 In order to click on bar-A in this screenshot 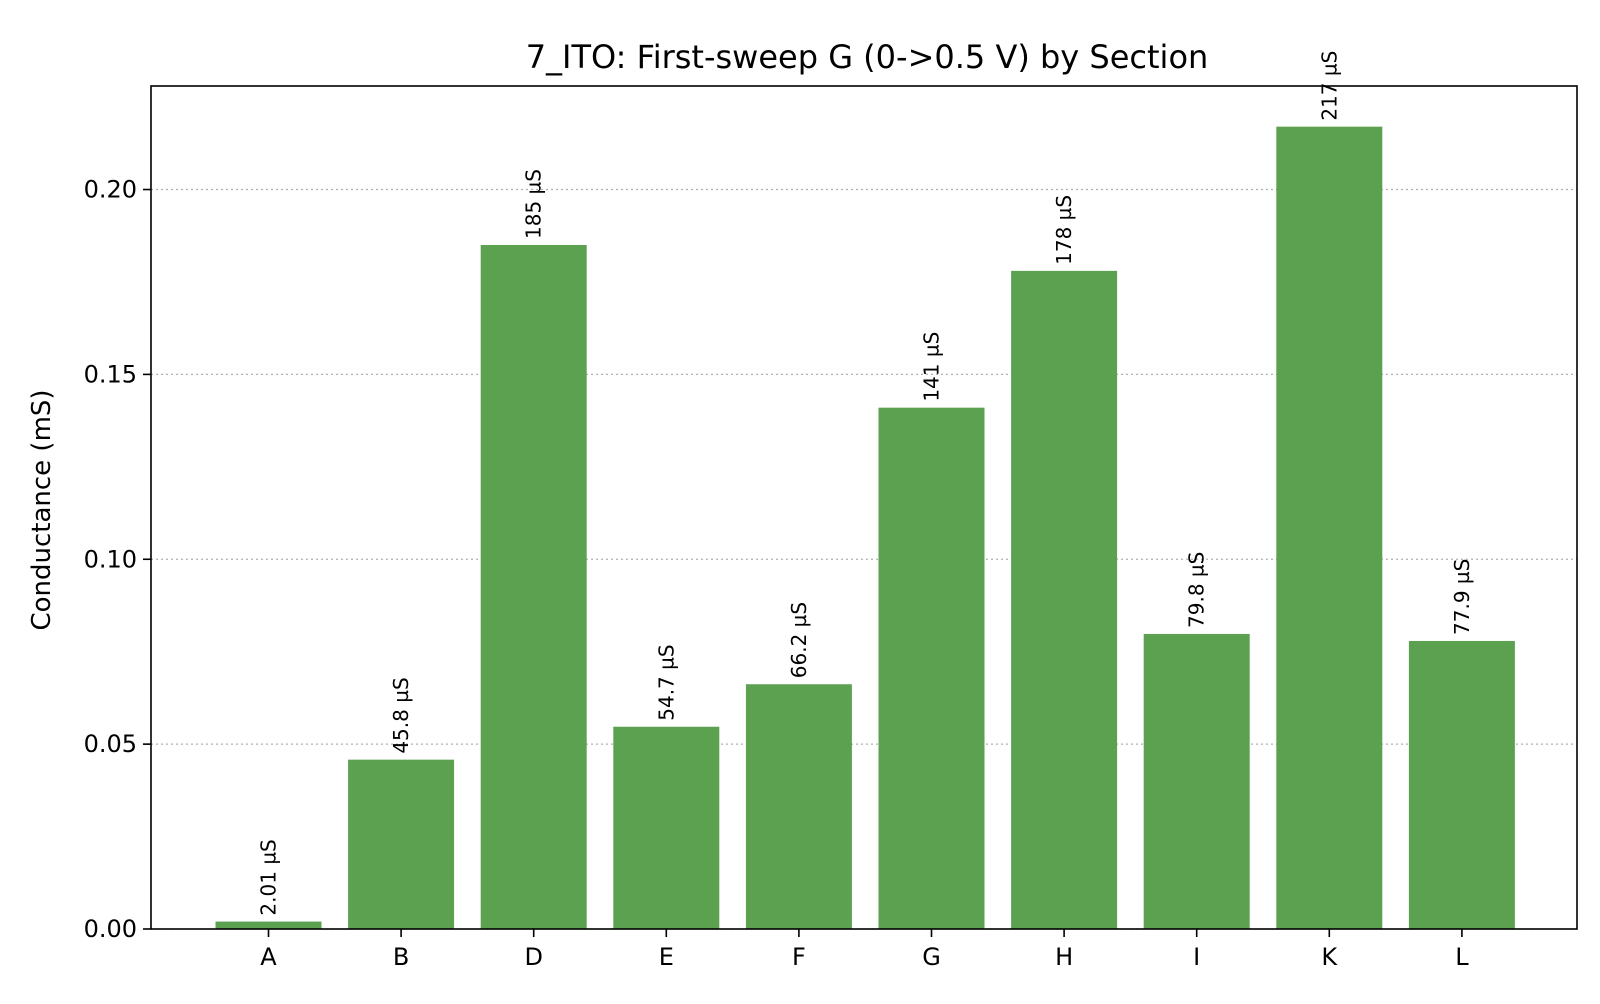, I will do `click(268, 925)`.